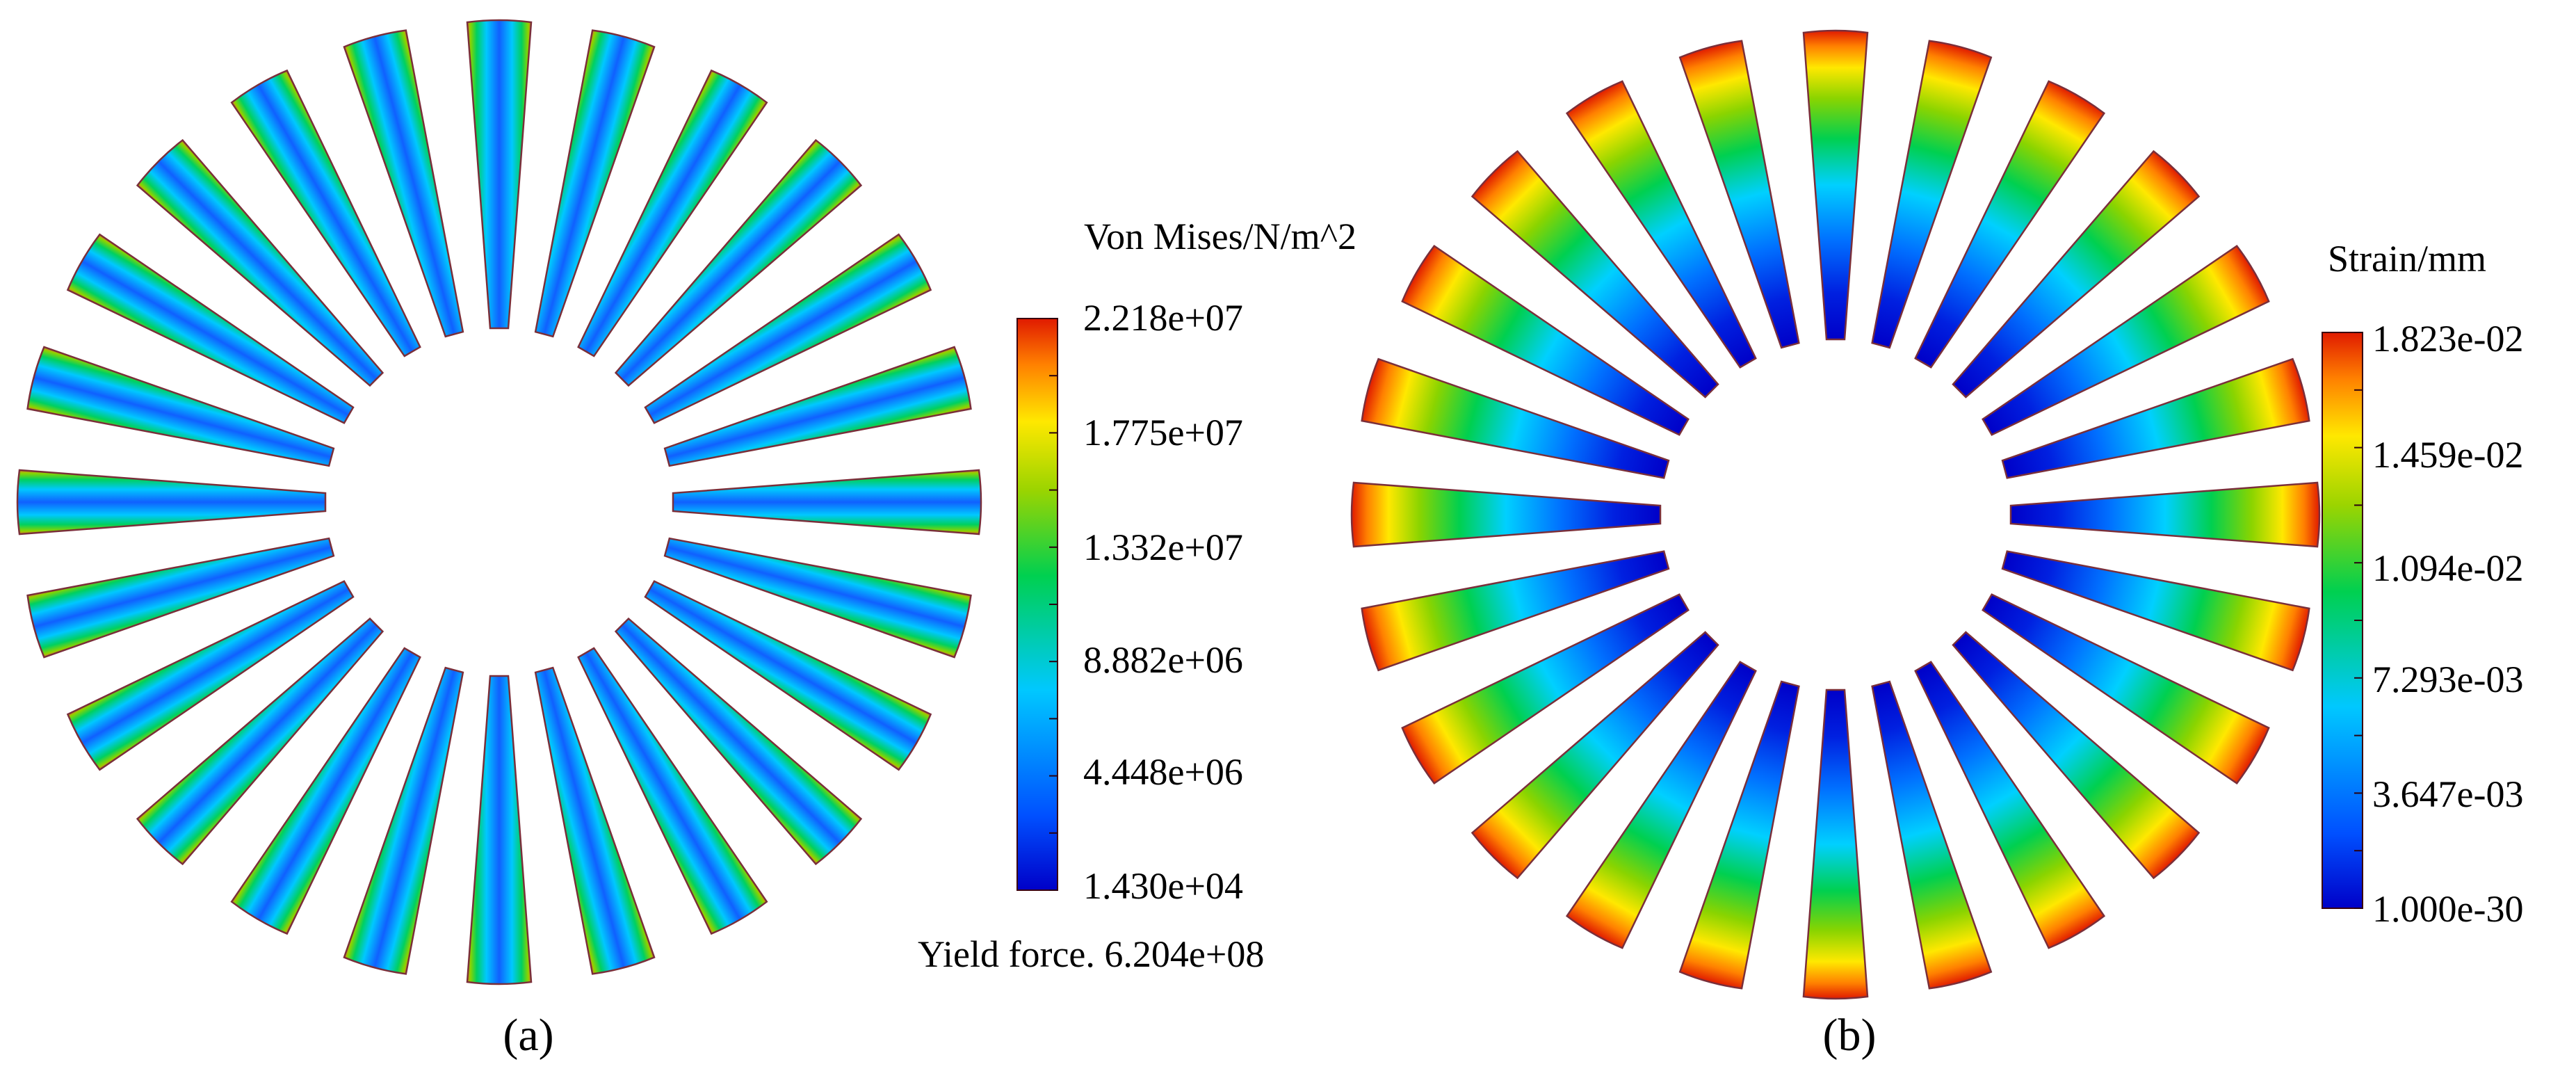  I want to click on legend-title-b: Strain/mm, so click(2407, 259).